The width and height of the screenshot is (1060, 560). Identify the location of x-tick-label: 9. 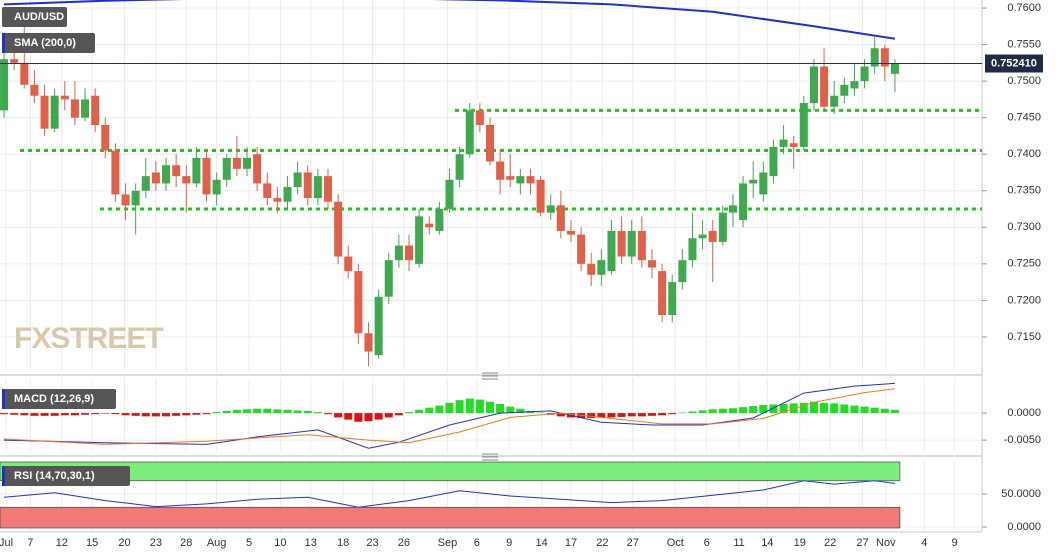
(955, 543).